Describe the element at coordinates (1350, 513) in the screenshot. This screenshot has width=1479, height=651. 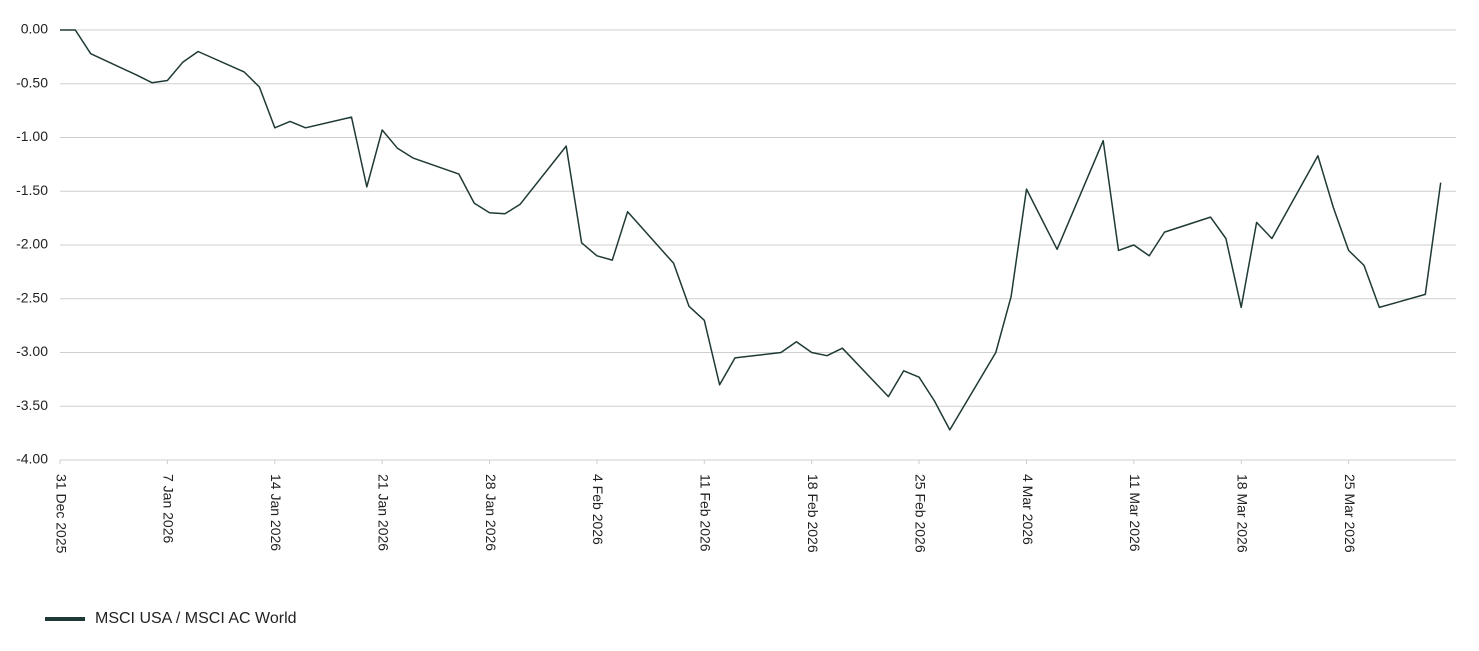
I see `x-tick-label: 25 Mar 2026` at that location.